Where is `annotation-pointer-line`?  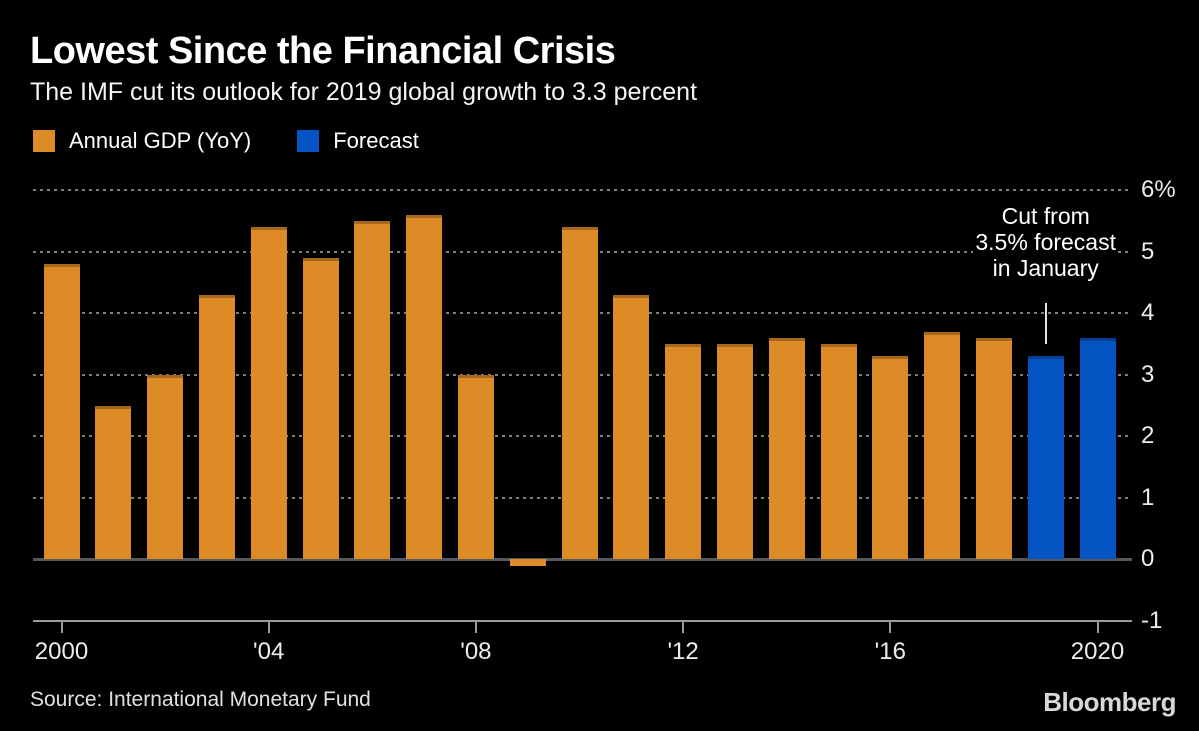 annotation-pointer-line is located at coordinates (1045, 324).